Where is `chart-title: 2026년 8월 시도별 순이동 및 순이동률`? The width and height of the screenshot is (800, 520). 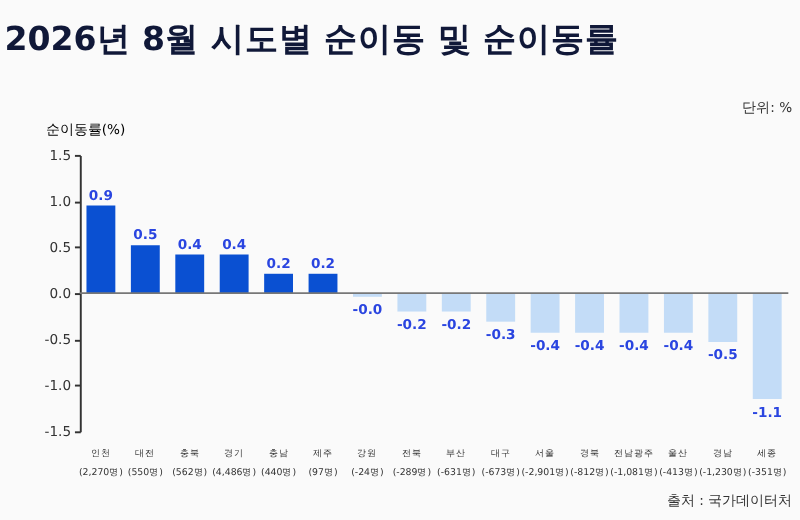
chart-title: 2026년 8월 시도별 순이동 및 순이동률 is located at coordinates (312, 38).